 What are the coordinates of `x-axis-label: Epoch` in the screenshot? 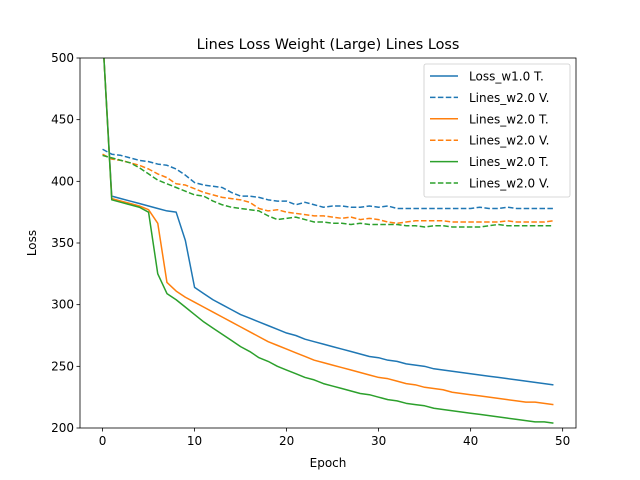 It's located at (328, 463).